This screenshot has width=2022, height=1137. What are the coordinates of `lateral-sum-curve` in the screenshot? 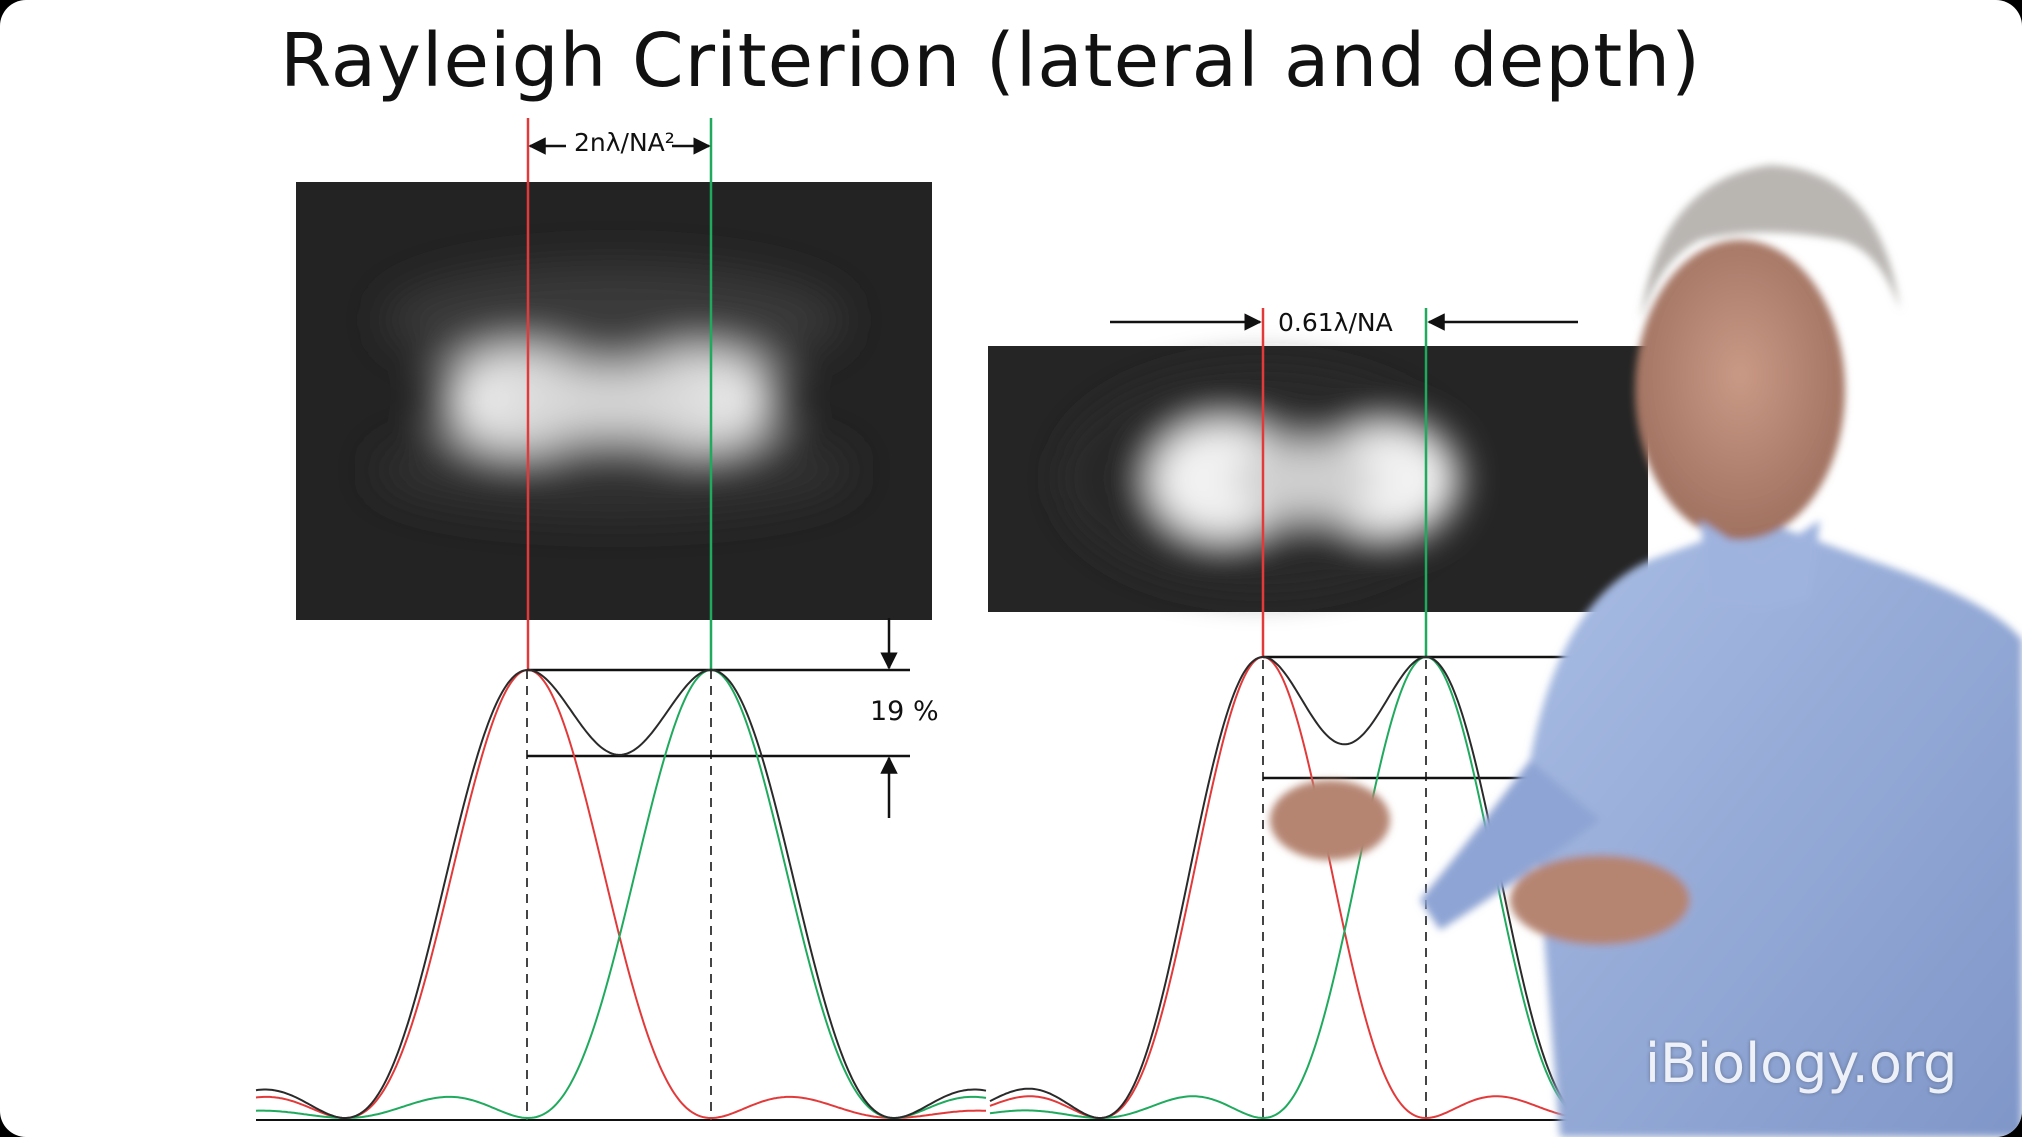 It's located at (1315, 887).